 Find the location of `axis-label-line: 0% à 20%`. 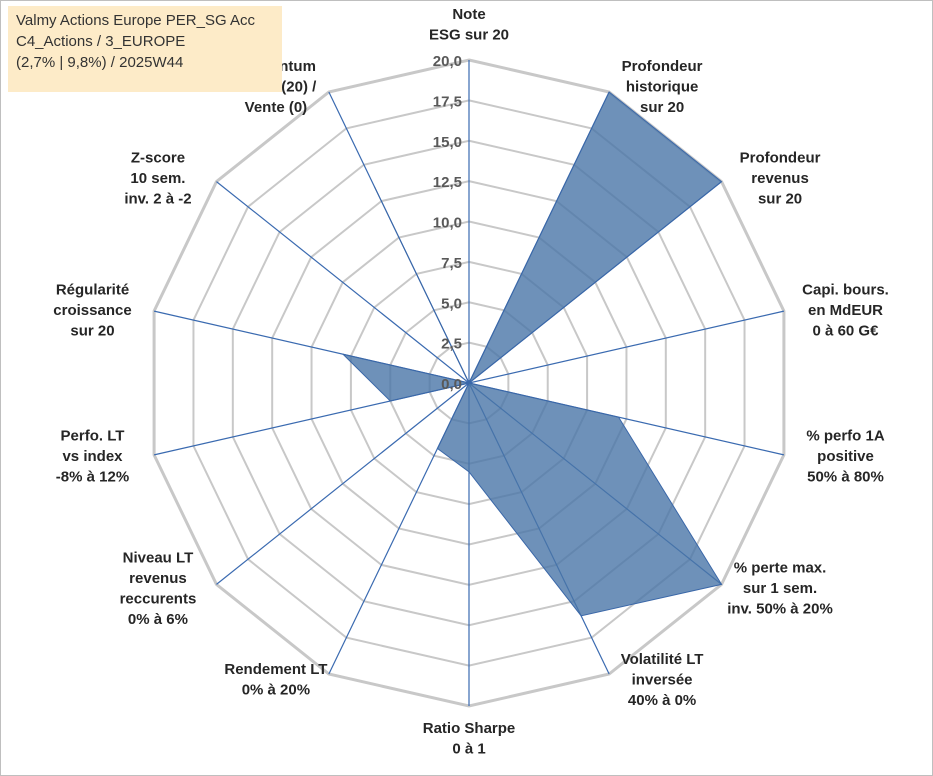

axis-label-line: 0% à 20% is located at coordinates (276, 690).